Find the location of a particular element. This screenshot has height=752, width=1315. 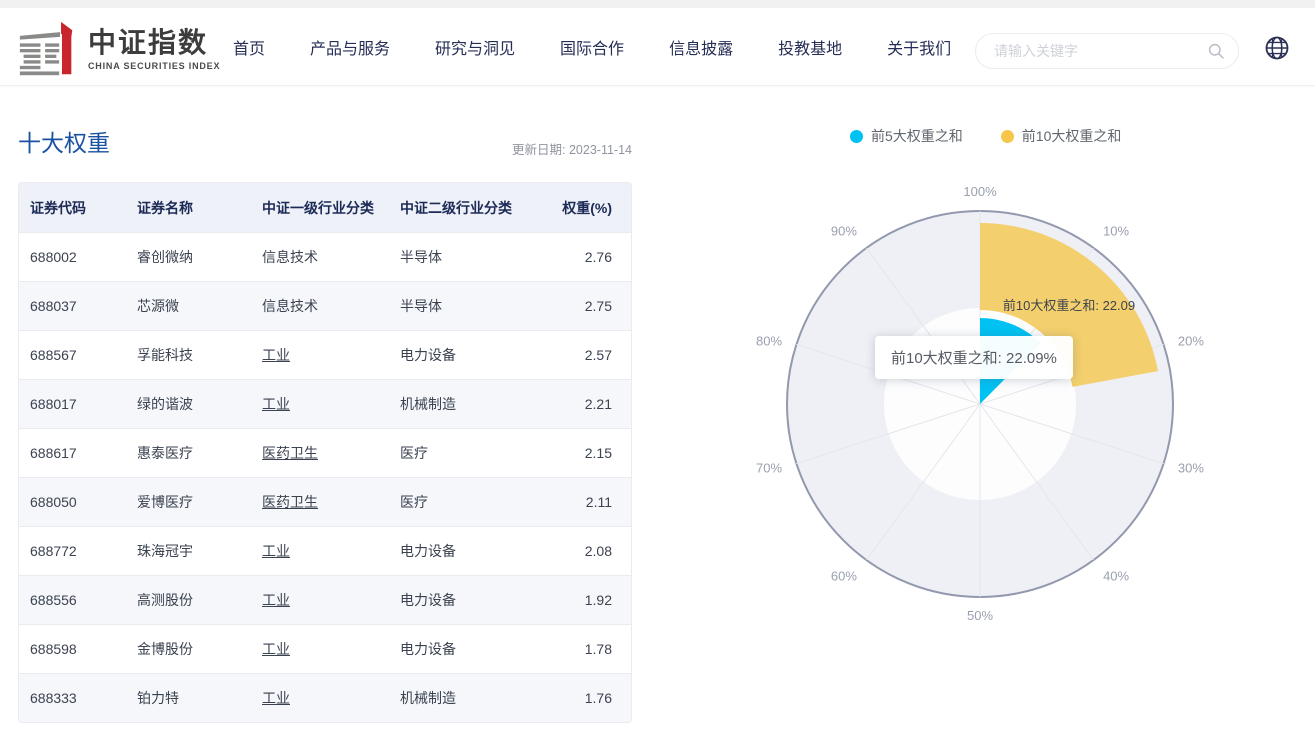

nav-item-4: 信息披露 is located at coordinates (701, 49).